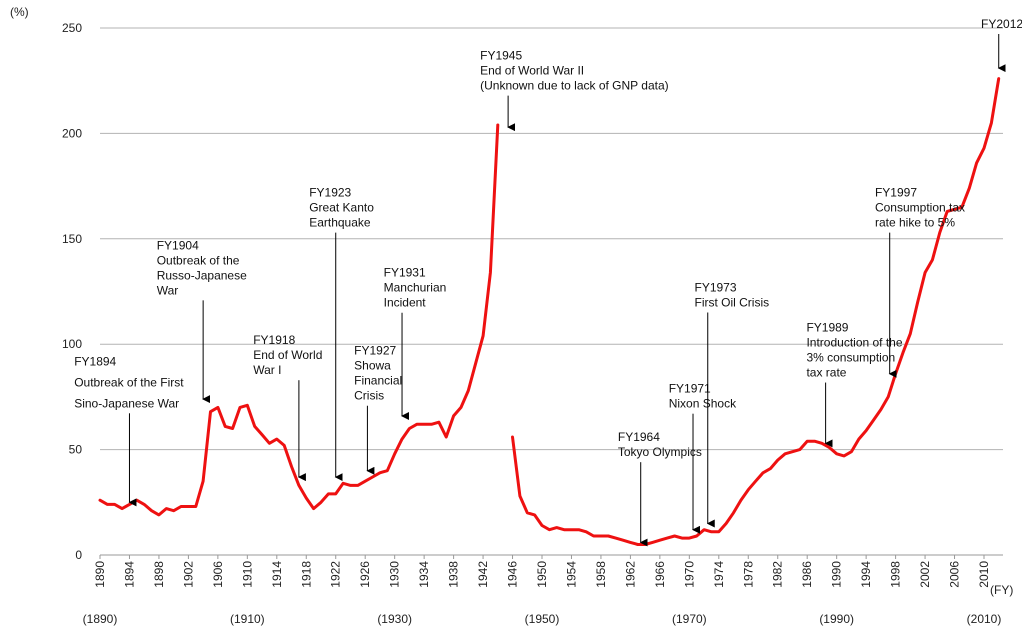  I want to click on x-tick-label: 1946, so click(513, 574).